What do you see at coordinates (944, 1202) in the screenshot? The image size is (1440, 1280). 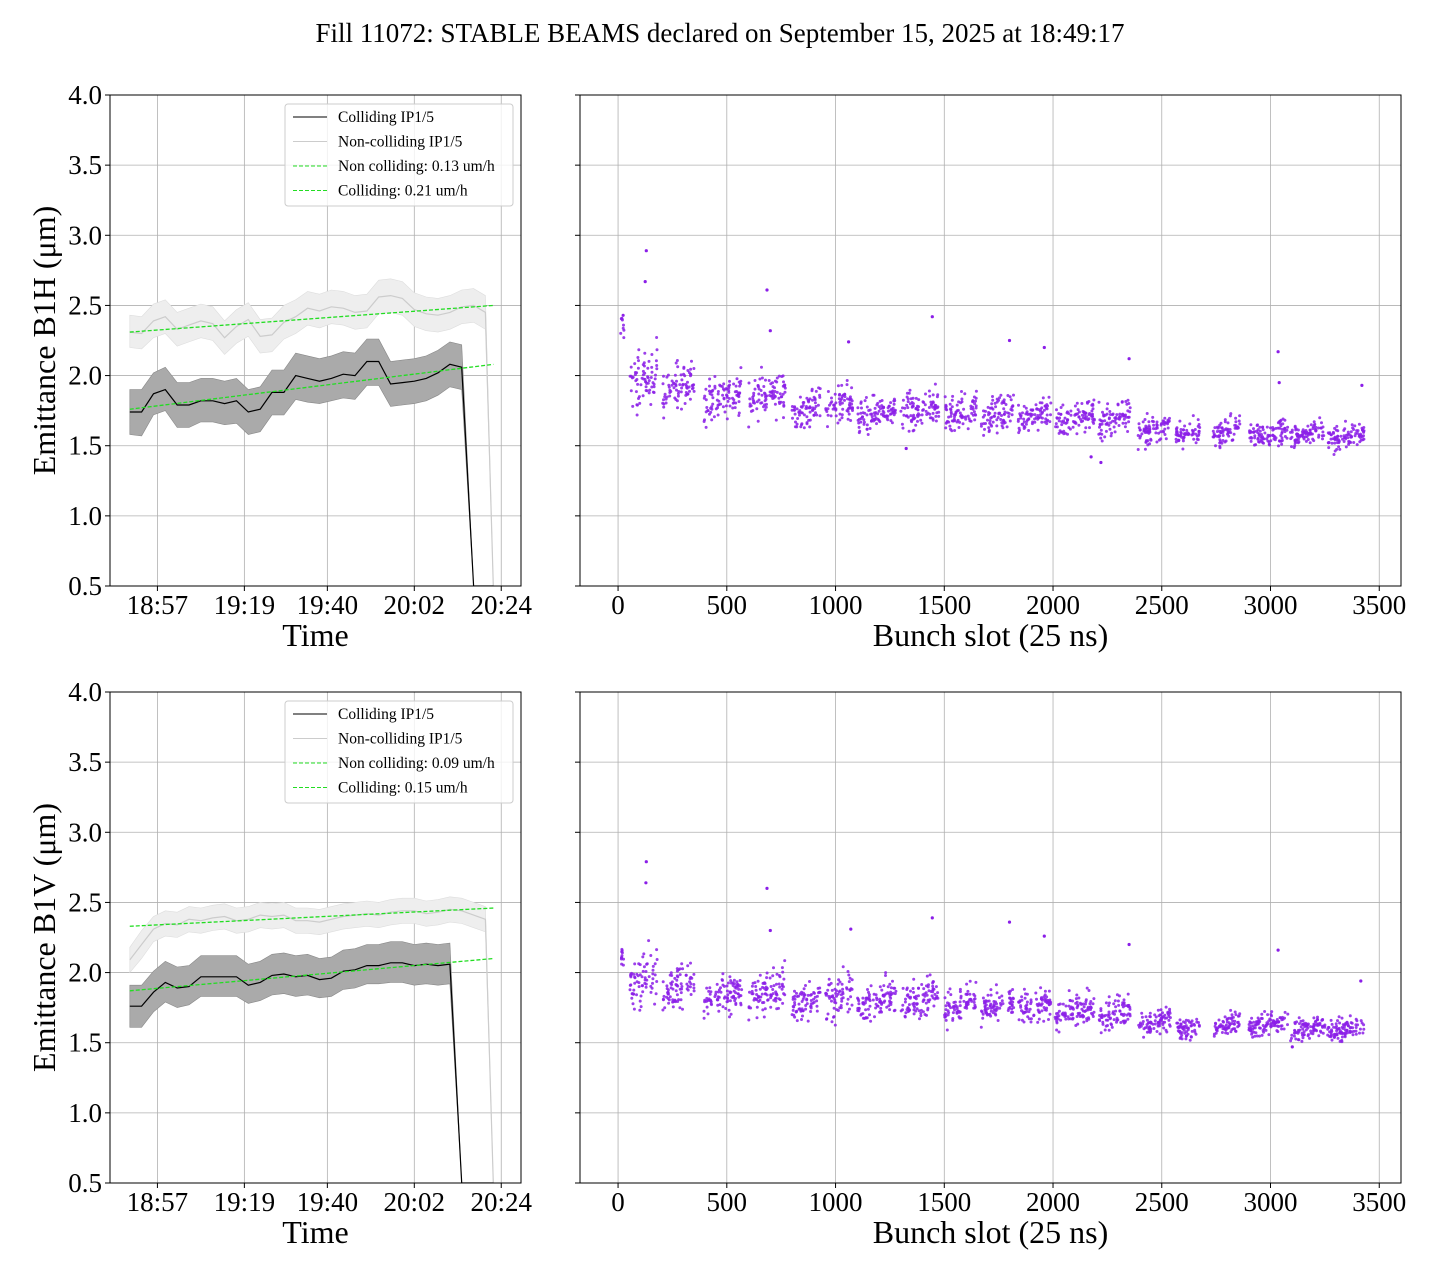 I see `x-tick-label: 1500` at bounding box center [944, 1202].